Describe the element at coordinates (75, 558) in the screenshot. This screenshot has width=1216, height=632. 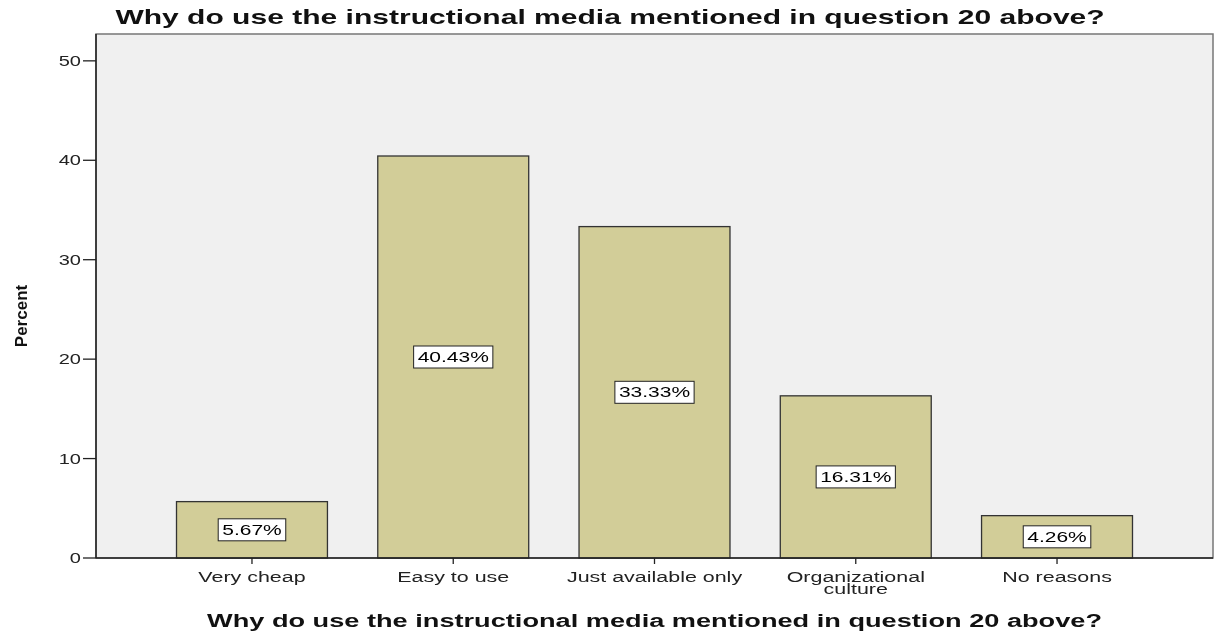
I see `y-tick-label: 0` at that location.